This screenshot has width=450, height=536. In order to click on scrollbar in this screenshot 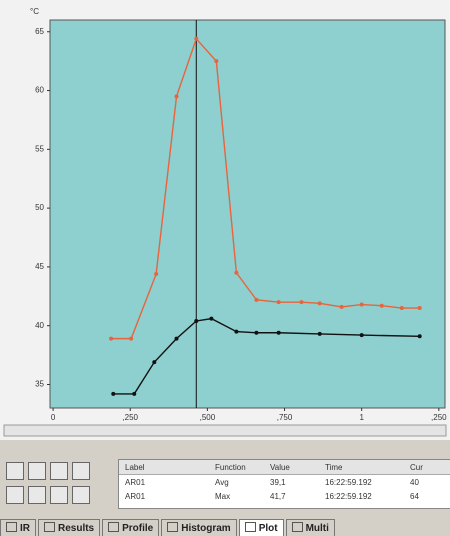, I will do `click(225, 430)`.